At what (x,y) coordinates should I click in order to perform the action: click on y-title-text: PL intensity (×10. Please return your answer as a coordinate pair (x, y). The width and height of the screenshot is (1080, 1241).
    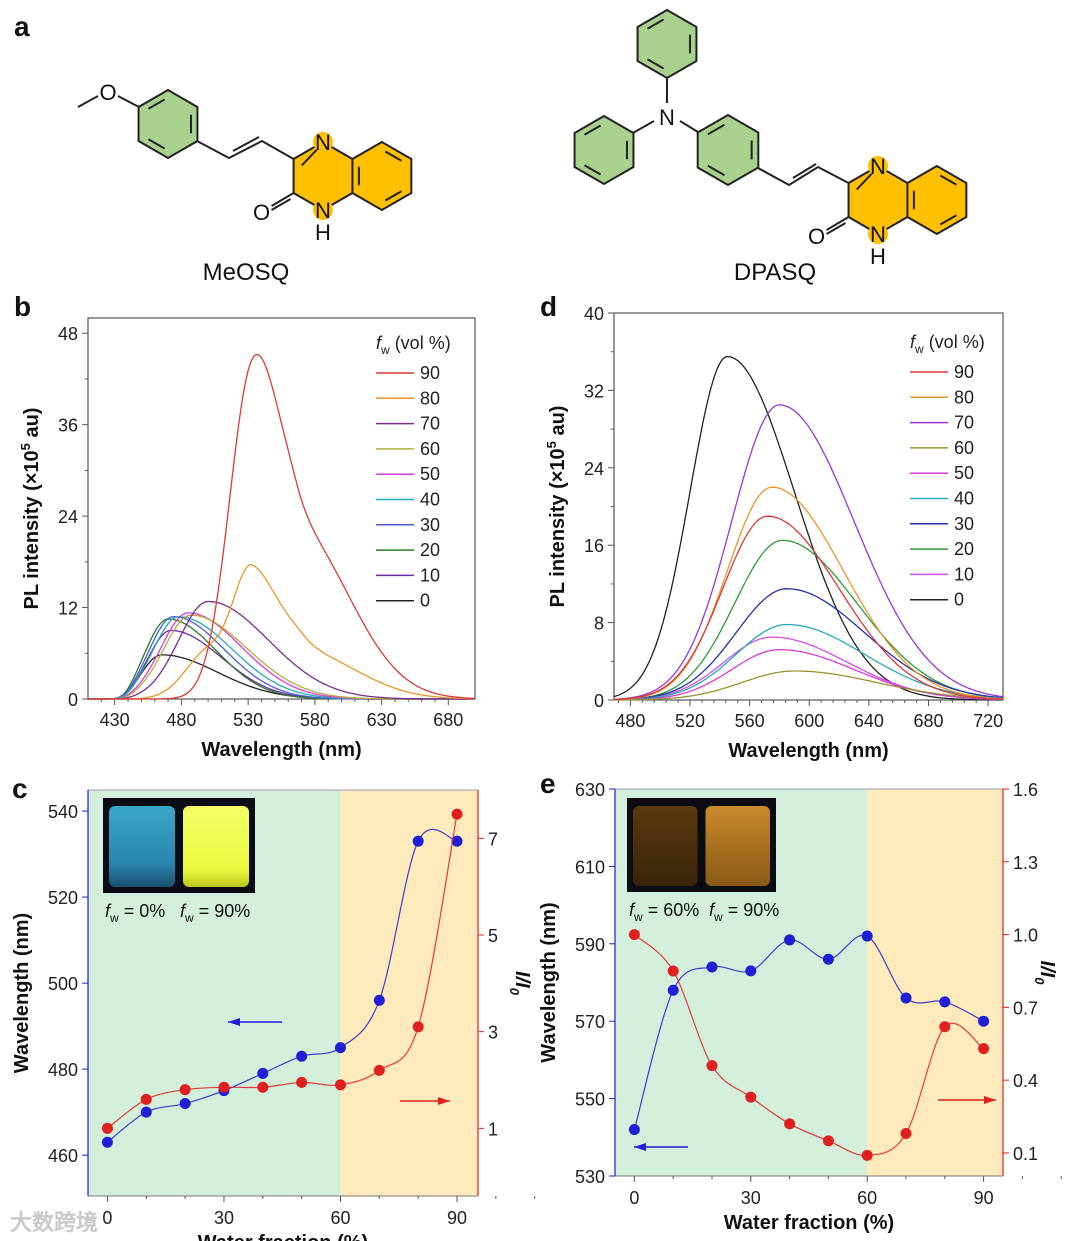
    Looking at the image, I should click on (32, 529).